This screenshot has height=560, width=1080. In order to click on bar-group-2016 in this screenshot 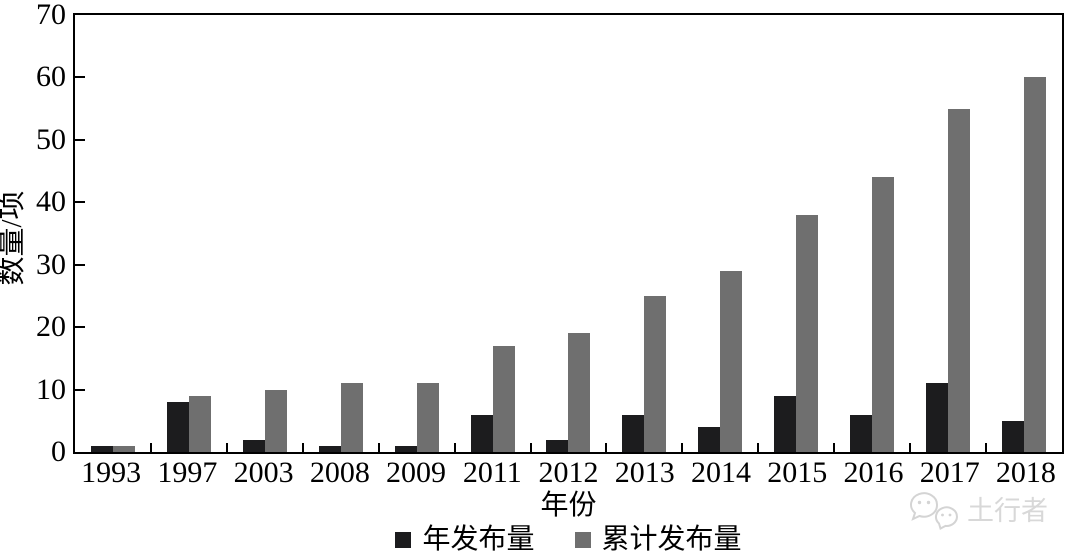, I will do `click(872, 233)`.